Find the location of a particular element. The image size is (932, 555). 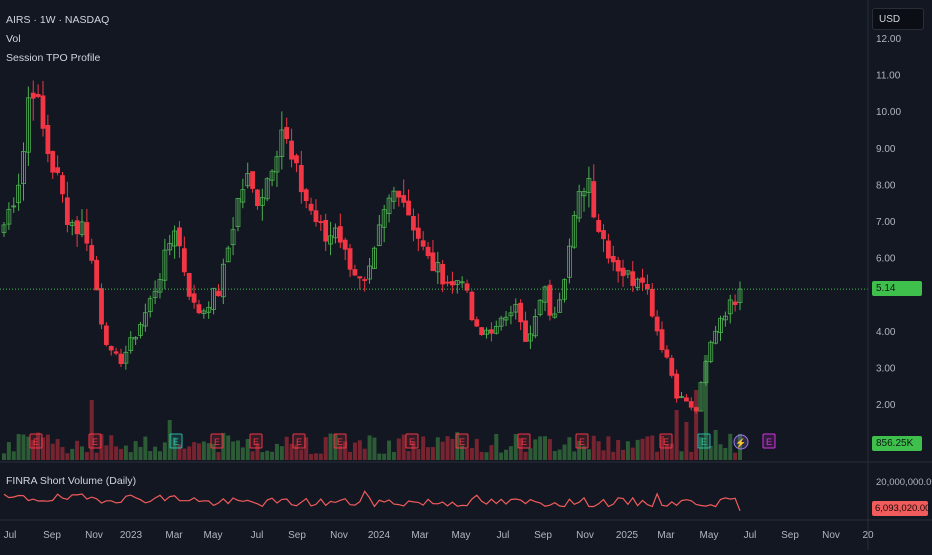

price-axis-tick: 12.00 is located at coordinates (888, 39).